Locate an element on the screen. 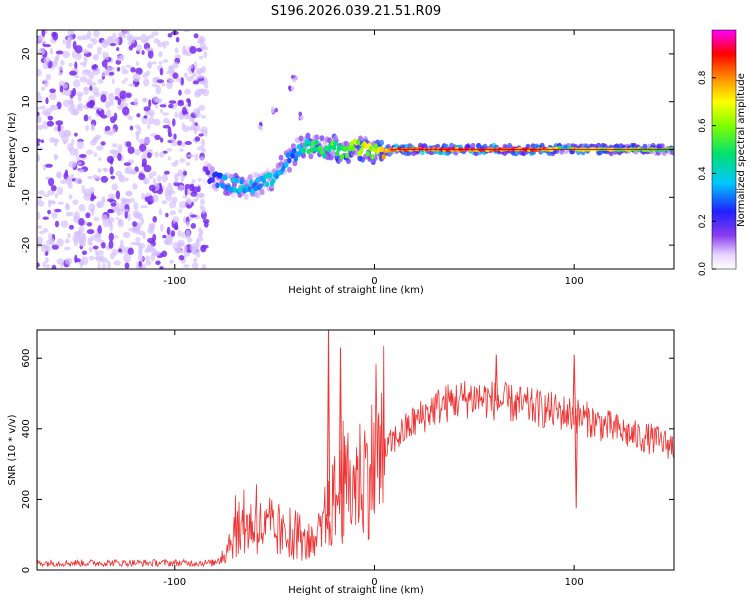  x-tick-label: 0 is located at coordinates (374, 582).